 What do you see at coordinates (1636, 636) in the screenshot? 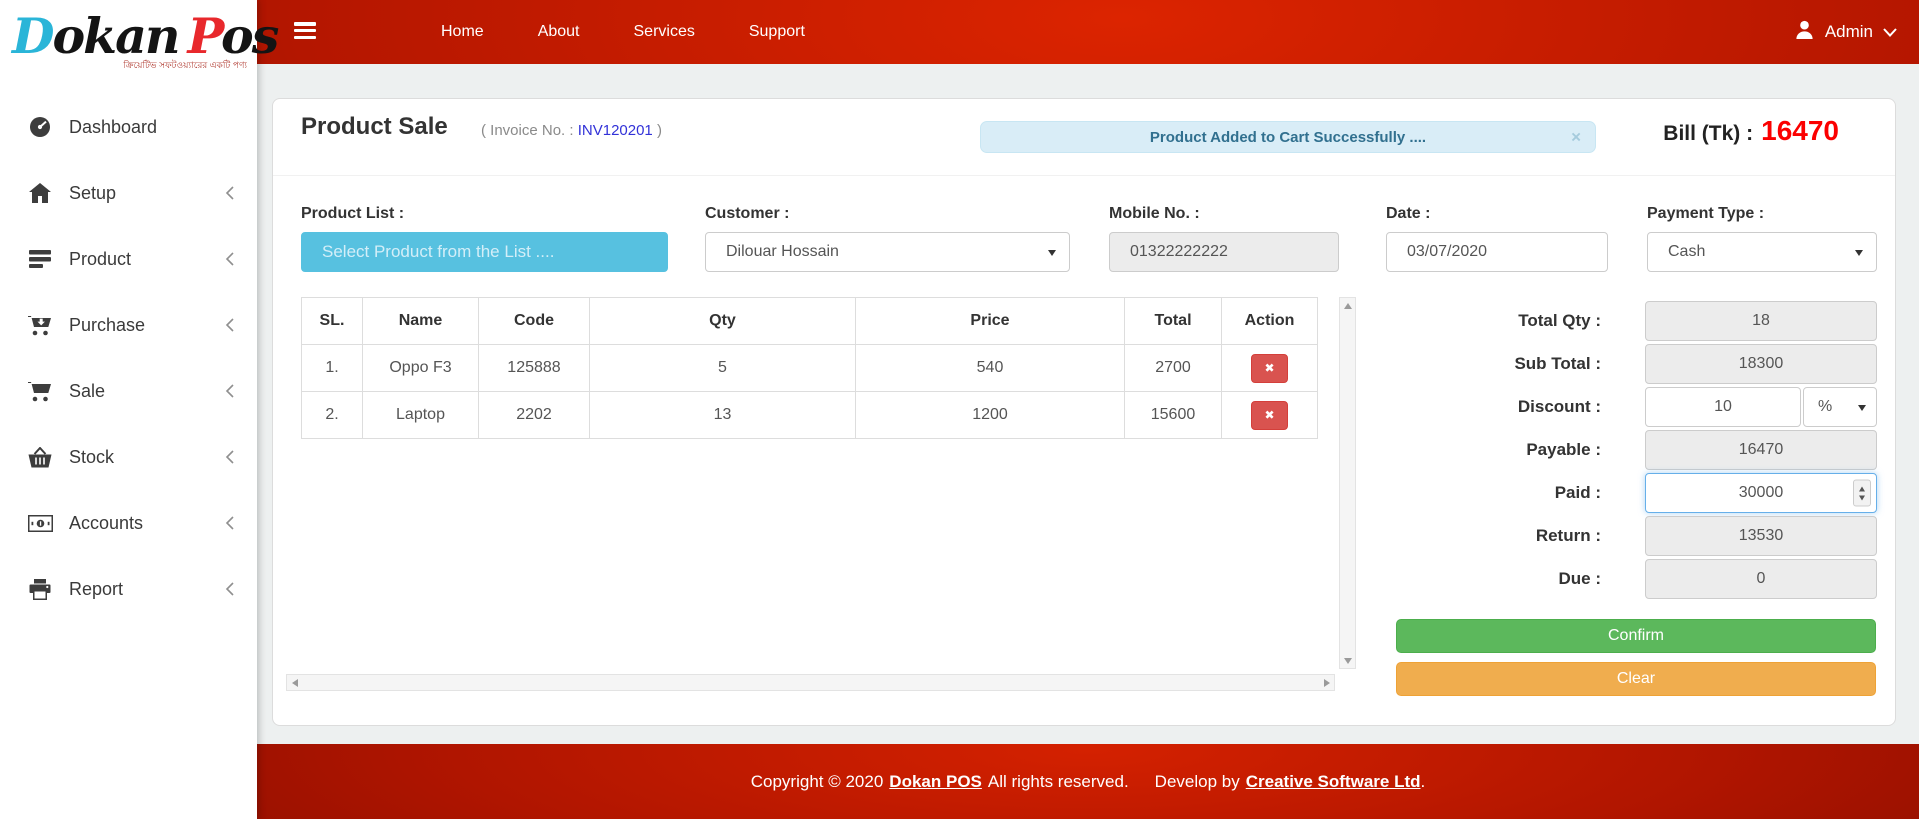
I see `confirm-button: Confirm` at bounding box center [1636, 636].